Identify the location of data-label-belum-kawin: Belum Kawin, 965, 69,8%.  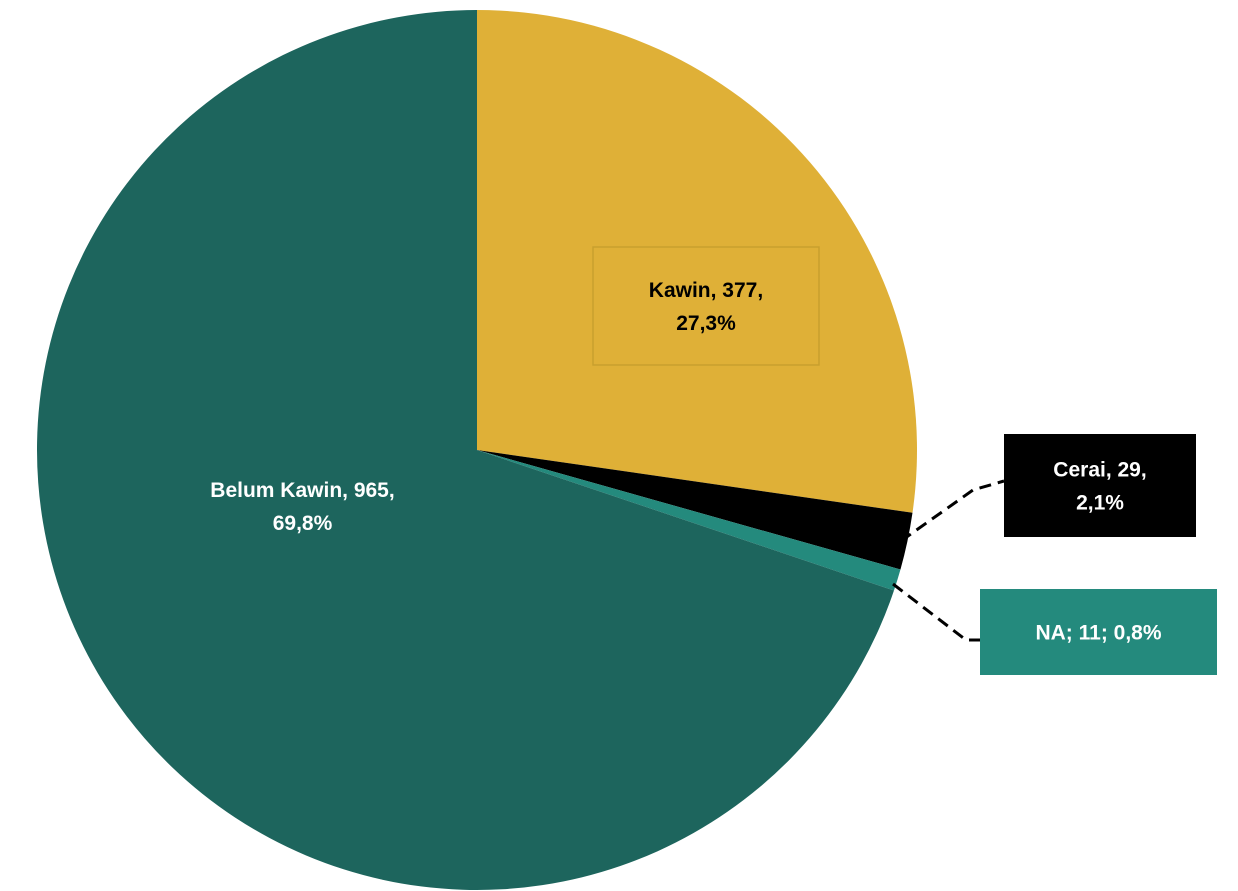
(302, 506).